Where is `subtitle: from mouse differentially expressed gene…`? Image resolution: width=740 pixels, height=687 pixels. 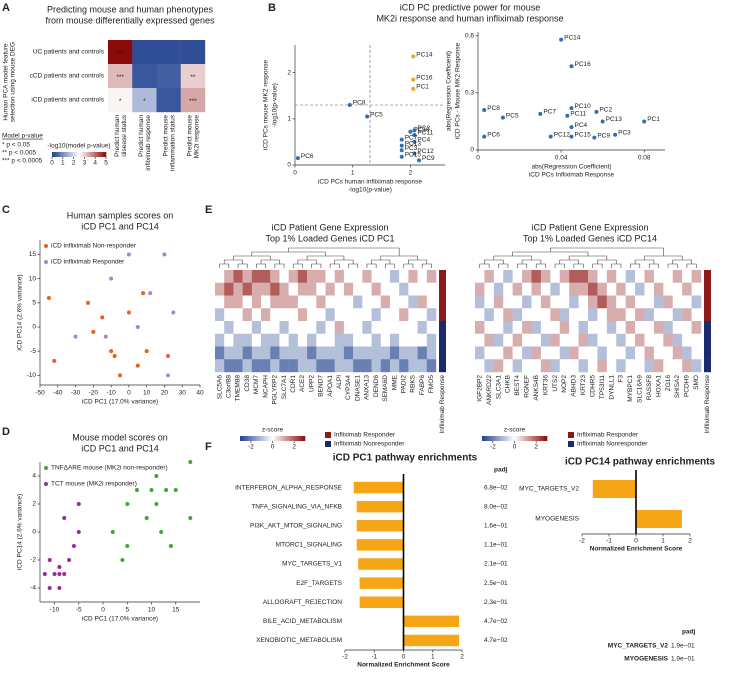
subtitle: from mouse differentially expressed gene… is located at coordinates (130, 20).